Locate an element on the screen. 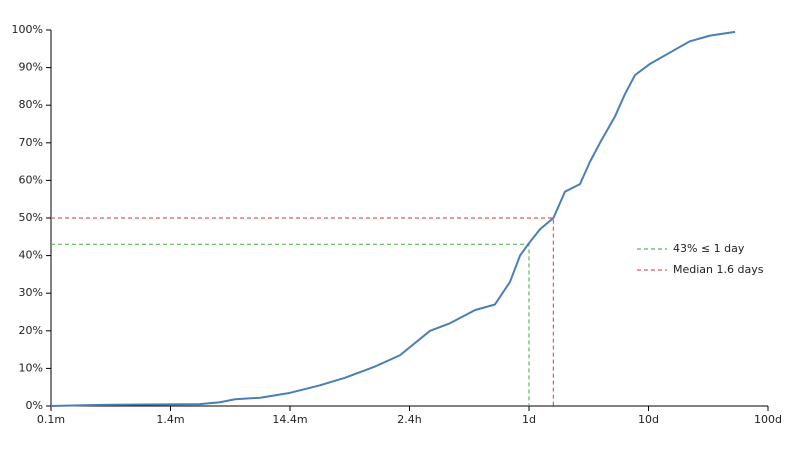 The width and height of the screenshot is (797, 460). y-tick-label: 40% is located at coordinates (31, 255).